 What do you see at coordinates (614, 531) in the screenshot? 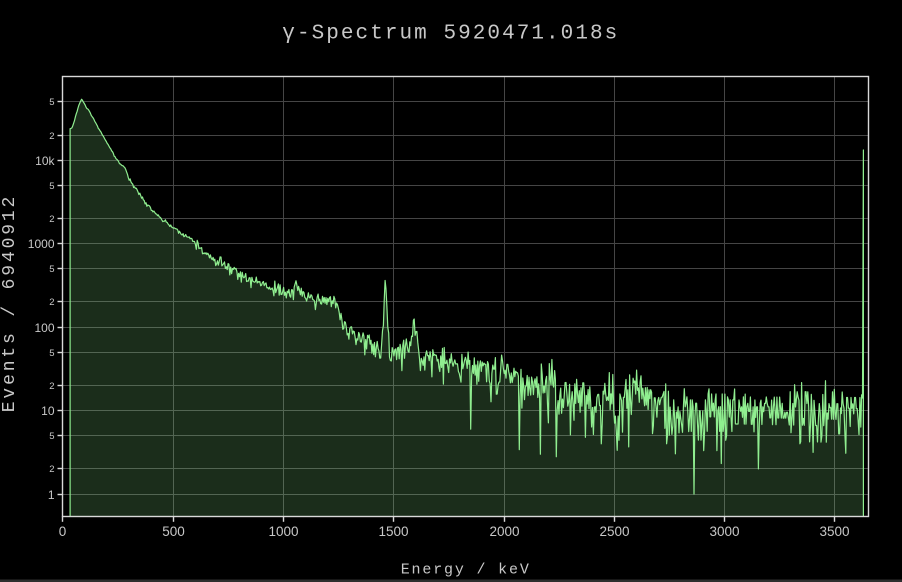
I see `svg-text: 2500` at bounding box center [614, 531].